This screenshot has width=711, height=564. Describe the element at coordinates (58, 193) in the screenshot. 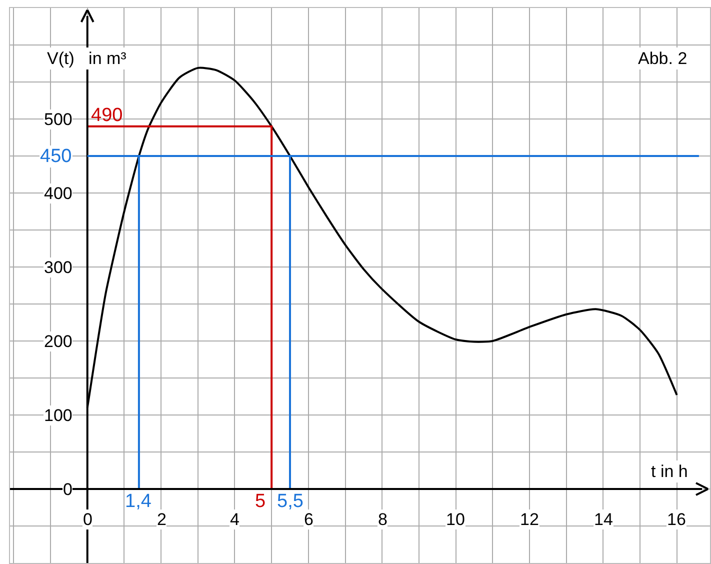

I see `y-tick-label: 400` at that location.